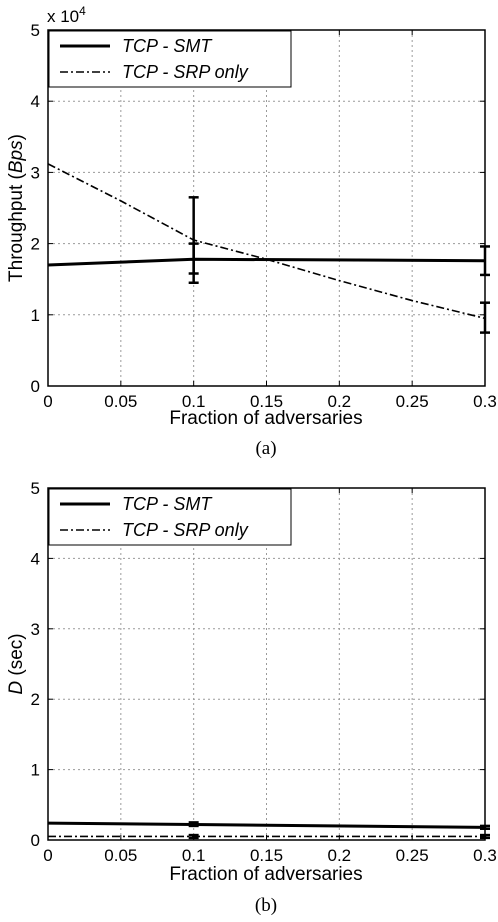 The height and width of the screenshot is (922, 498). I want to click on chart-b-caption: (b), so click(266, 905).